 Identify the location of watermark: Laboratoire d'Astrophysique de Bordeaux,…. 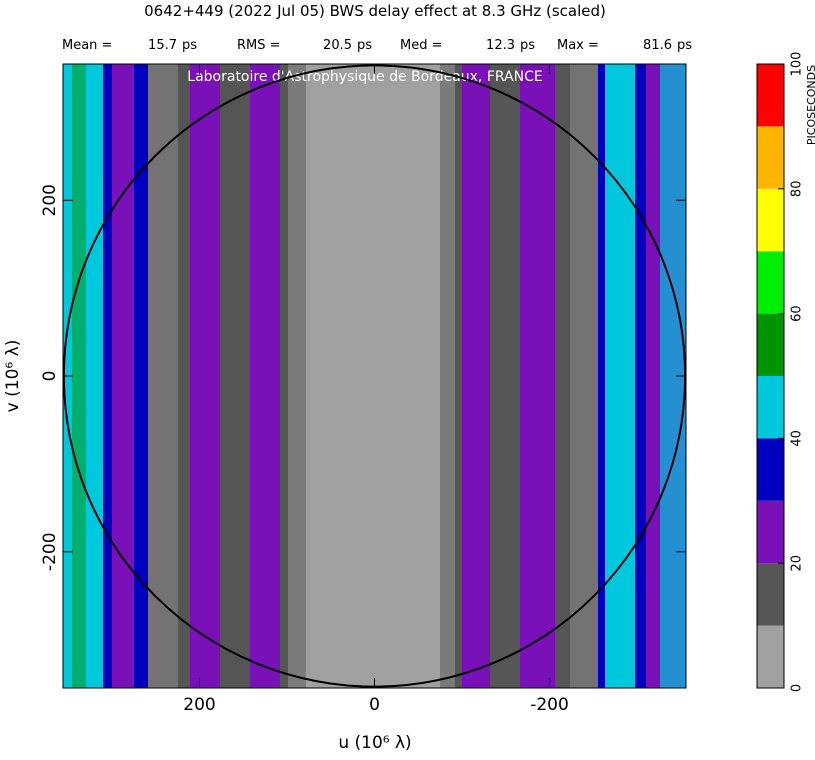
(364, 77).